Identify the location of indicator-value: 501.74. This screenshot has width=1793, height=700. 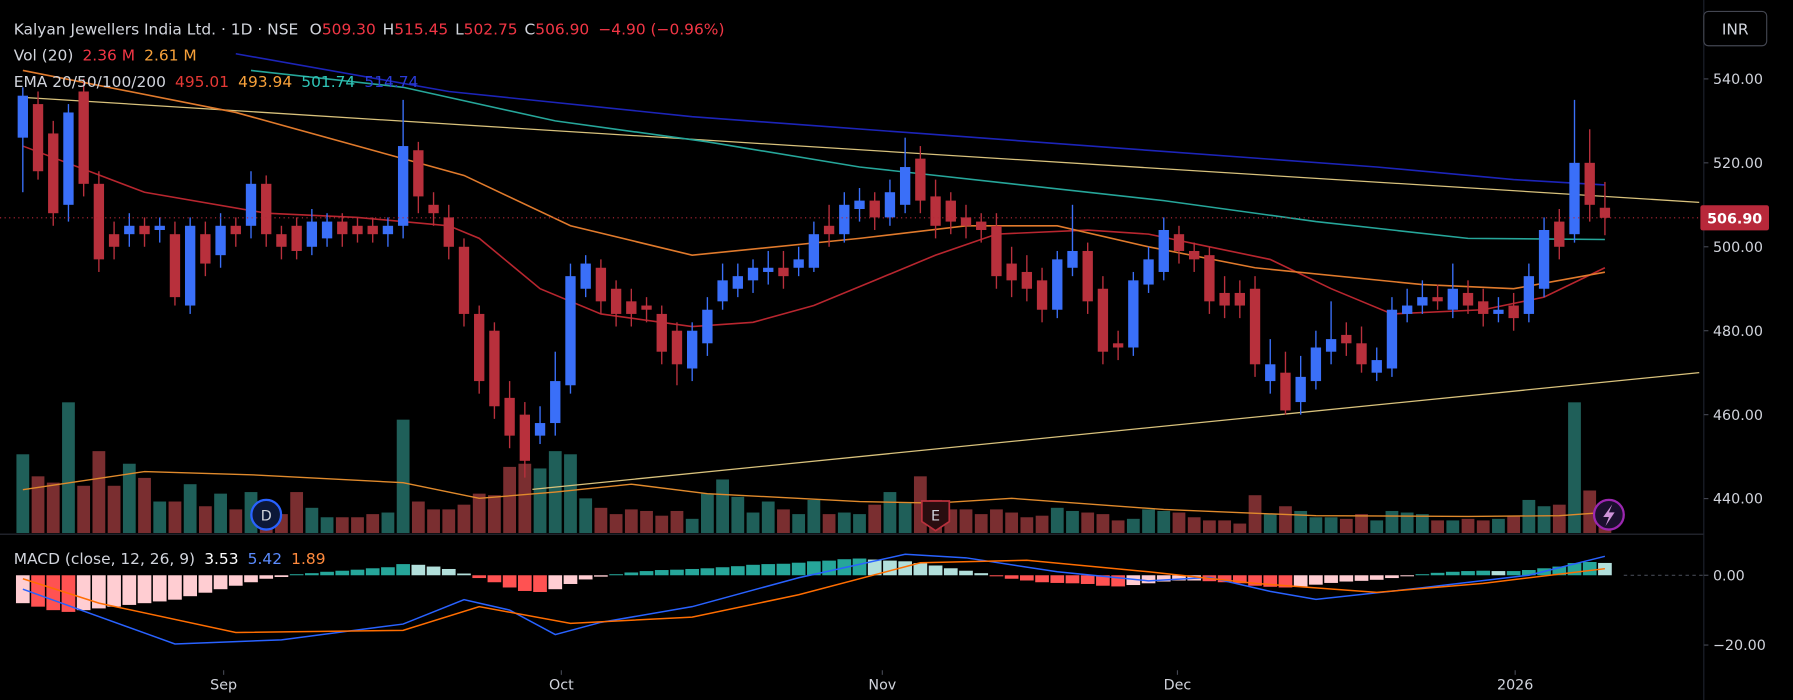
(328, 82).